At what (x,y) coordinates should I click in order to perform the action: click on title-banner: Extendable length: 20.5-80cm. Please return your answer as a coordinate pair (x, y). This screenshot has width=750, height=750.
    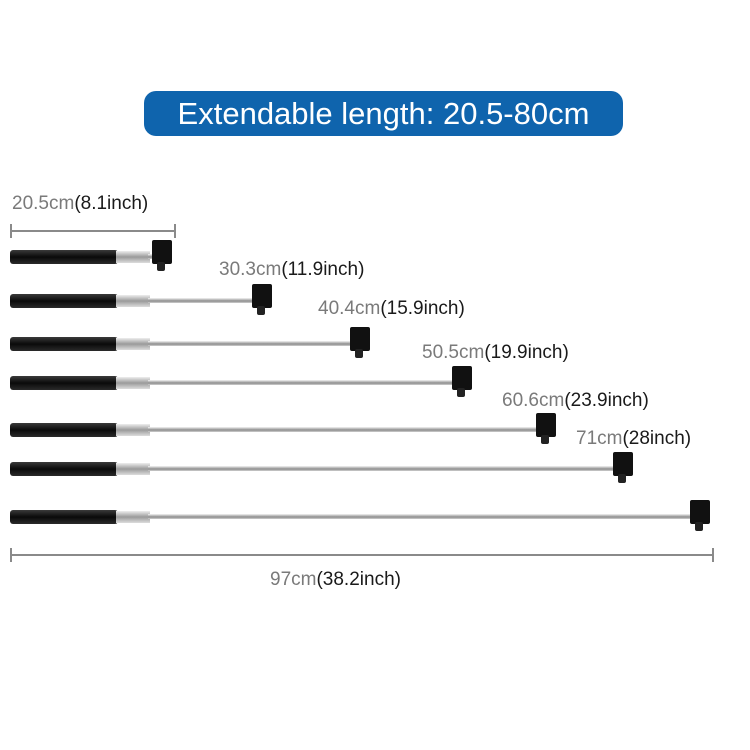
    Looking at the image, I should click on (383, 113).